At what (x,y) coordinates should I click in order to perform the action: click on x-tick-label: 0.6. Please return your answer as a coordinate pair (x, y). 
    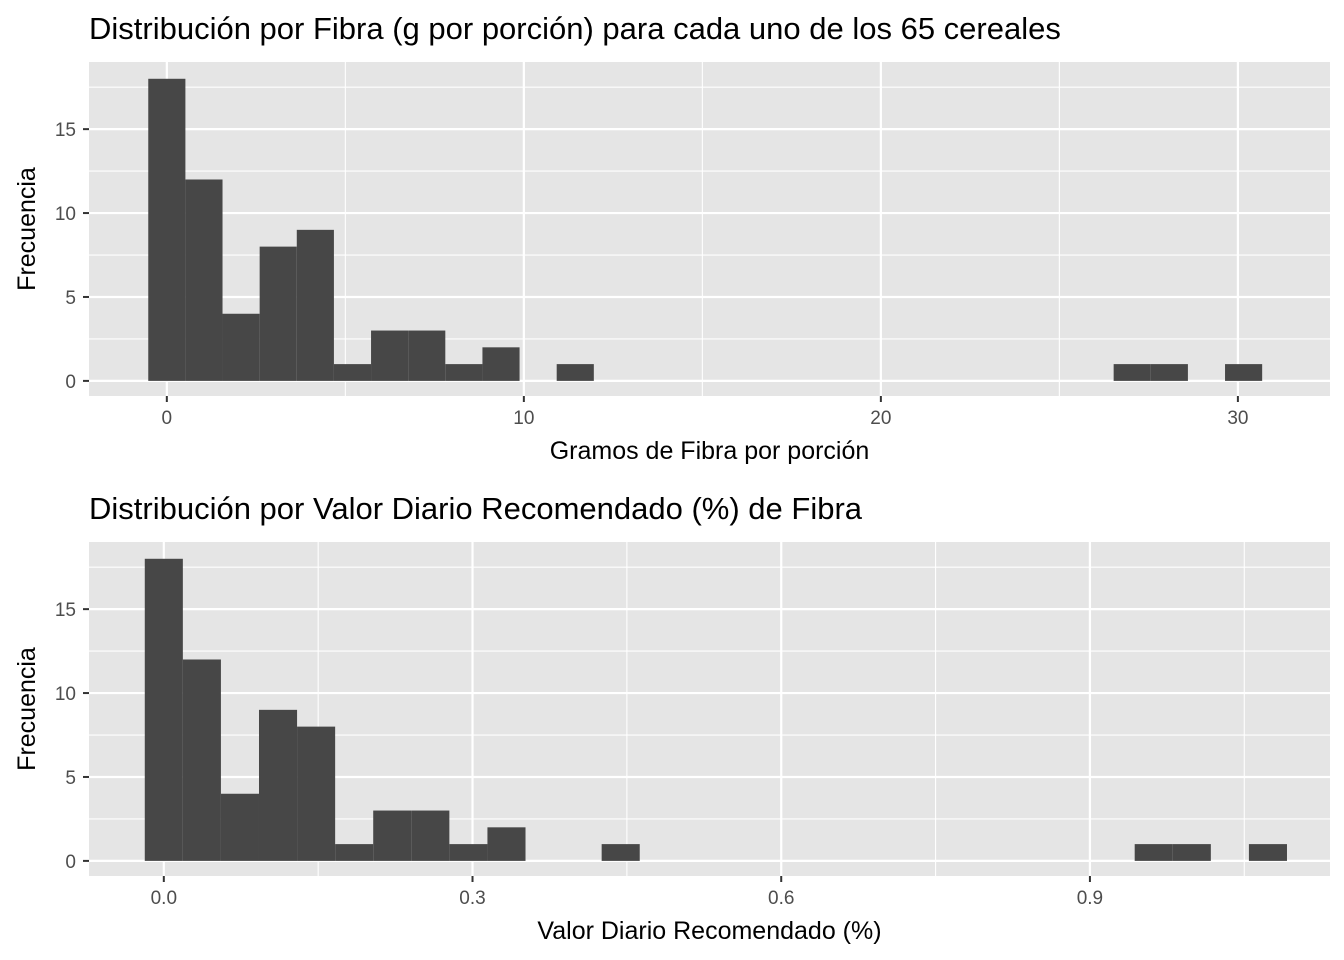
    Looking at the image, I should click on (781, 898).